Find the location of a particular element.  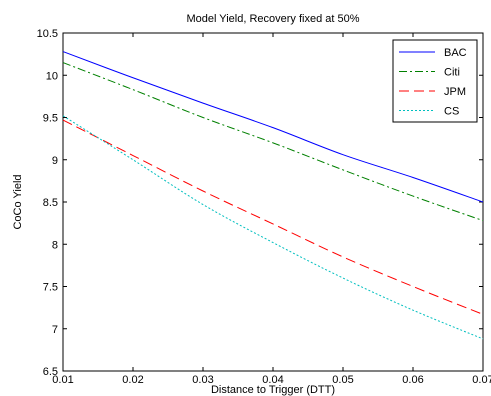

x-tick-label: 0.05 is located at coordinates (342, 380).